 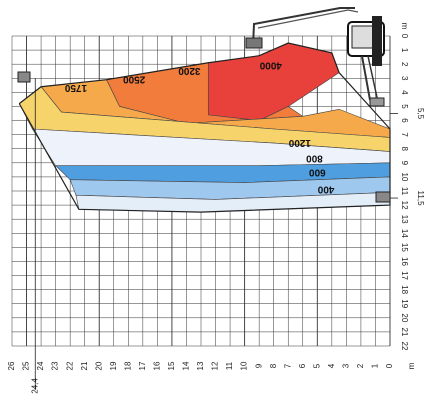 What do you see at coordinates (156, 365) in the screenshot?
I see `x-tick-label: 16` at bounding box center [156, 365].